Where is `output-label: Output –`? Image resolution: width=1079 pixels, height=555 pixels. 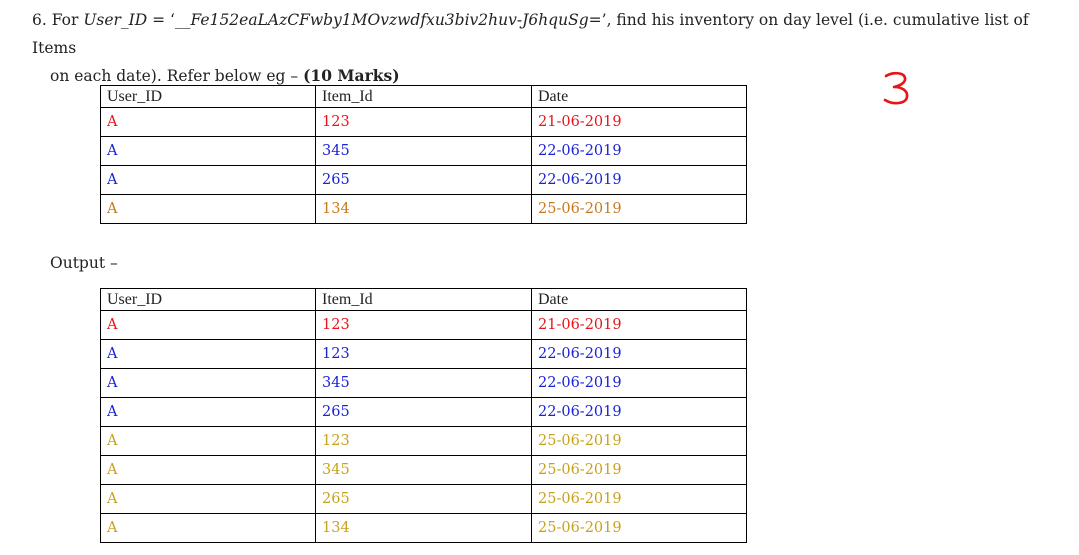
output-label: Output – is located at coordinates (84, 263).